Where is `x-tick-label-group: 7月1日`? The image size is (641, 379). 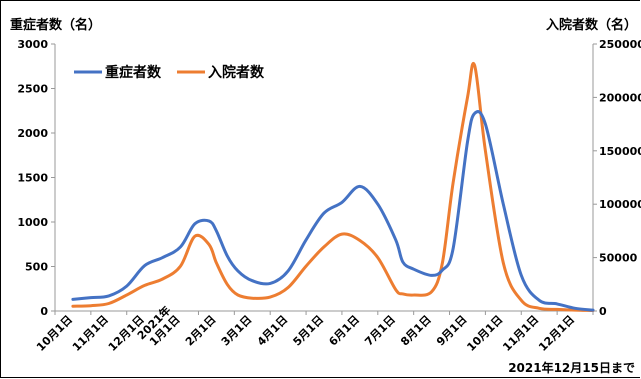 x-tick-label-group: 7月1日 is located at coordinates (380, 331).